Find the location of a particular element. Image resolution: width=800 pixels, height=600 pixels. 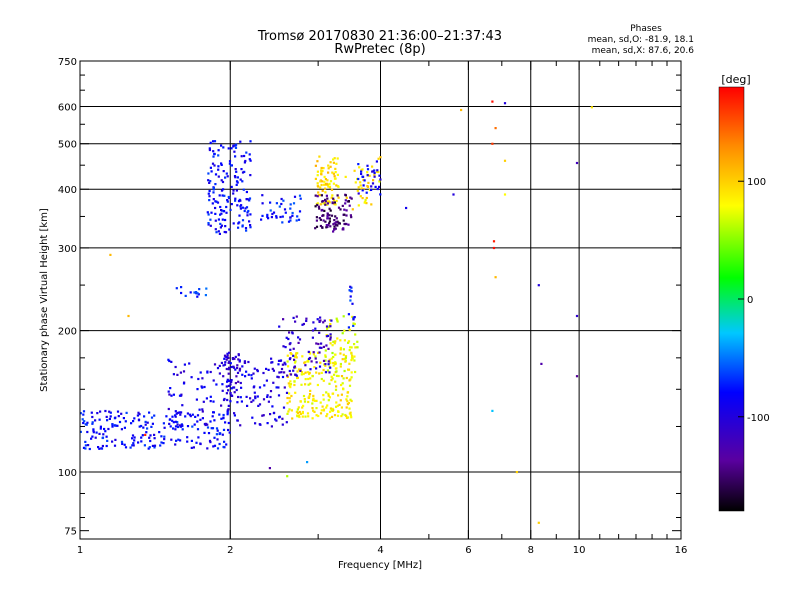

x-tick-label: 4 is located at coordinates (380, 550).